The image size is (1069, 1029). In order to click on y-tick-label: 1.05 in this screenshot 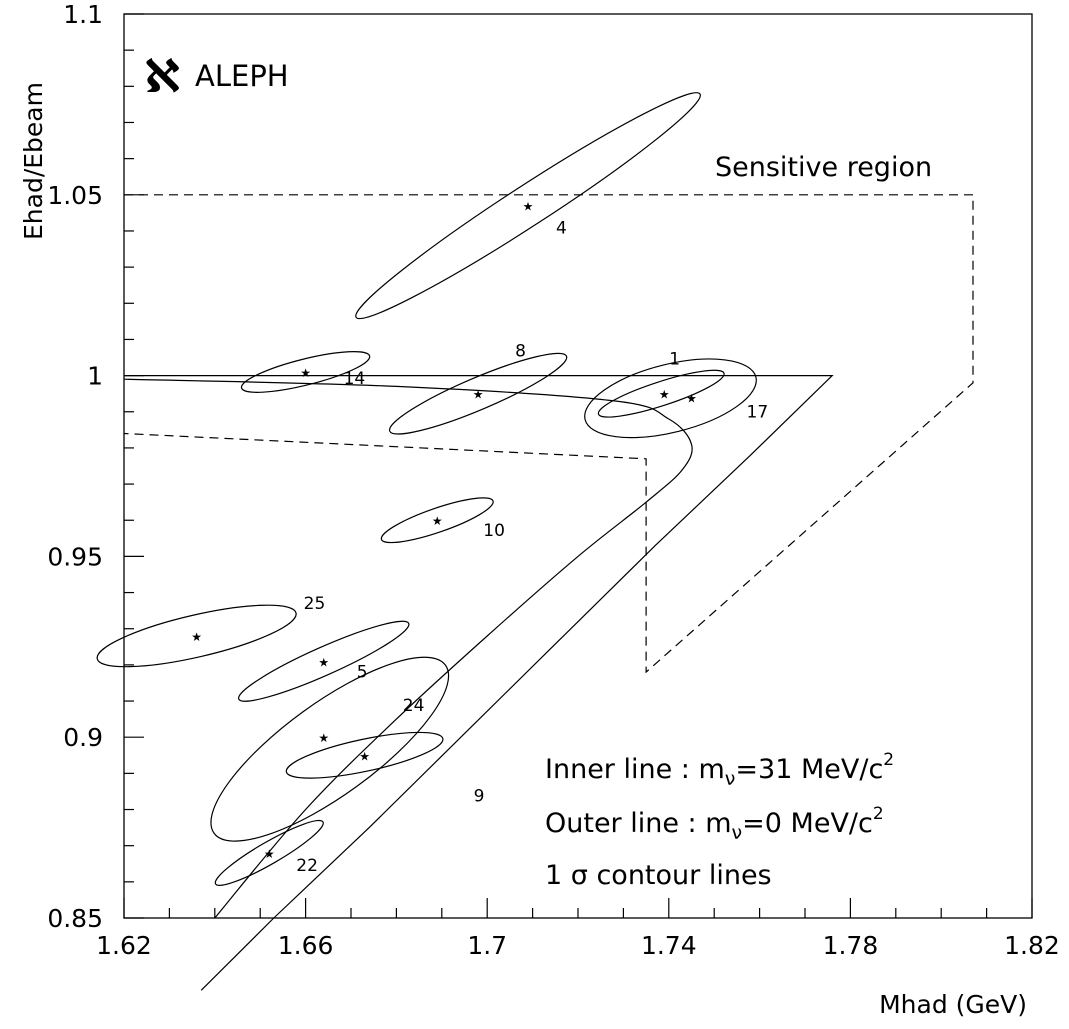, I will do `click(75, 195)`.